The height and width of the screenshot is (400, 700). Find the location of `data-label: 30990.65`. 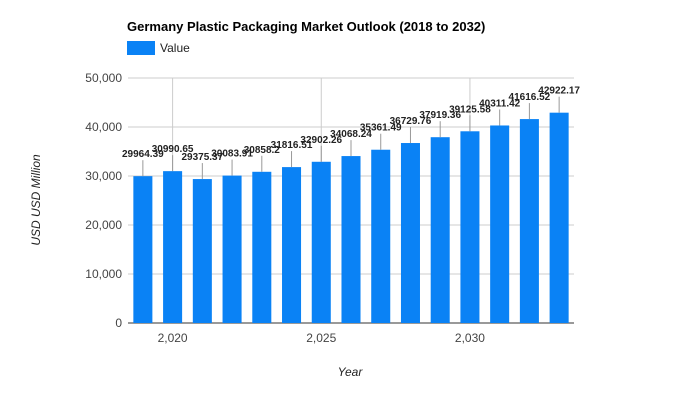

data-label: 30990.65 is located at coordinates (173, 149).